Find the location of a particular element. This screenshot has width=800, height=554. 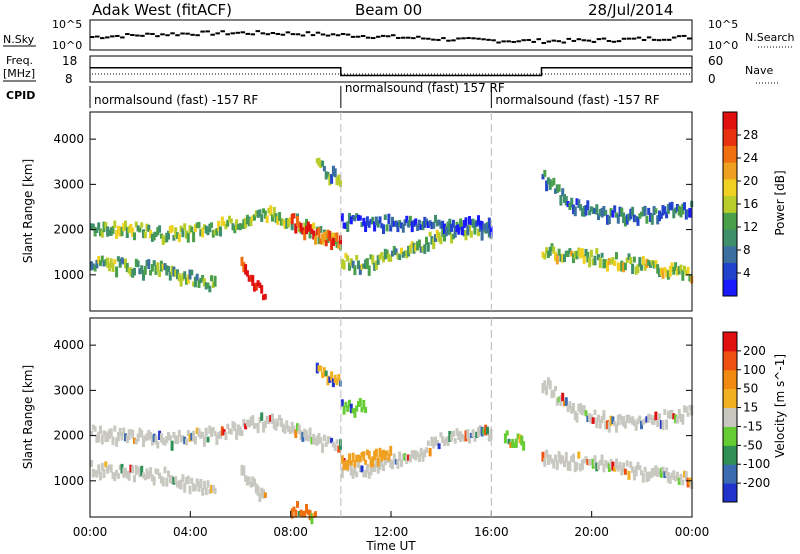

colorbar-tick-label: -50 is located at coordinates (753, 445).